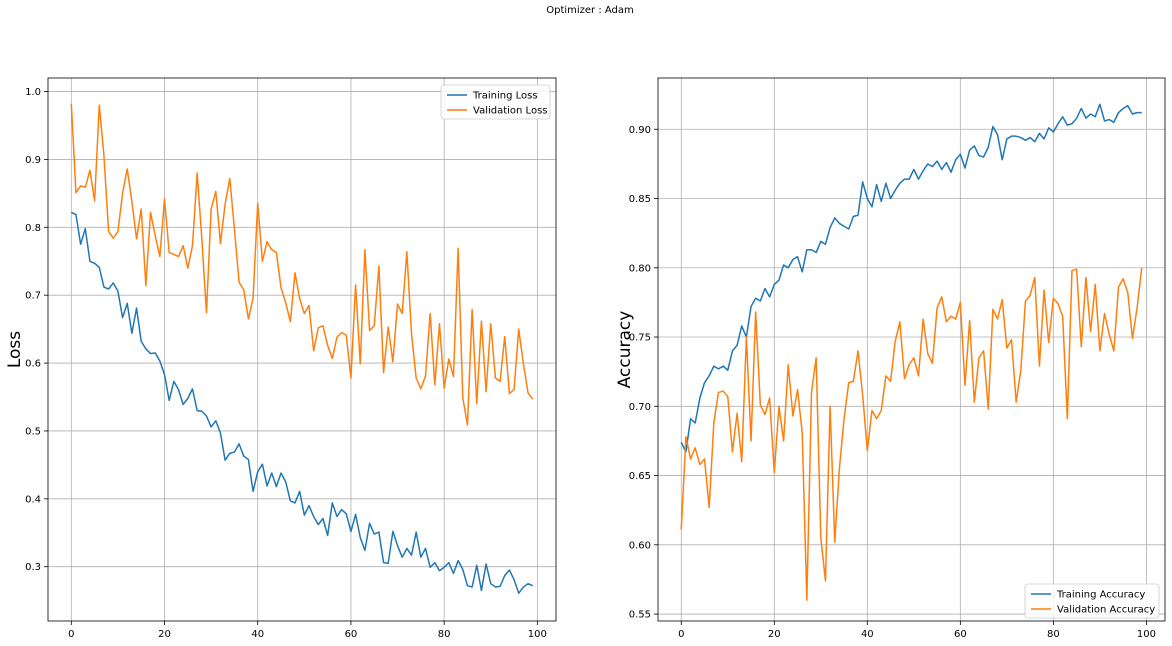  Describe the element at coordinates (15, 349) in the screenshot. I see `y-axis-label: Loss` at that location.